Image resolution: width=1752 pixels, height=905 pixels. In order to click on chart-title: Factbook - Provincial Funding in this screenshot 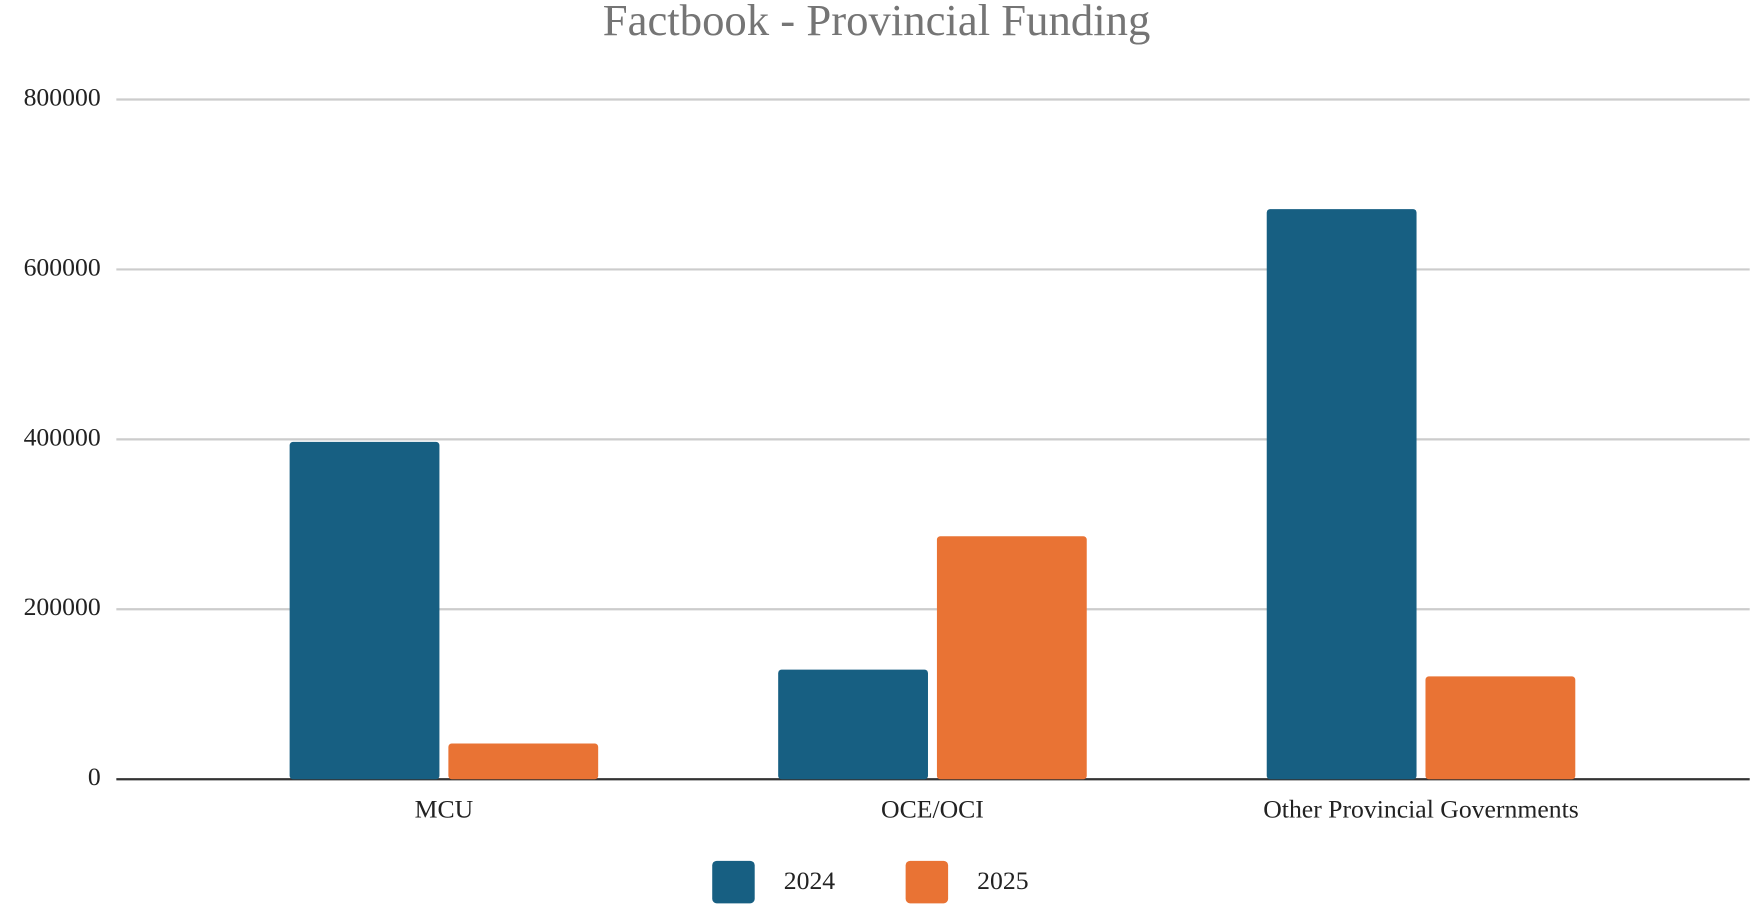, I will do `click(877, 22)`.